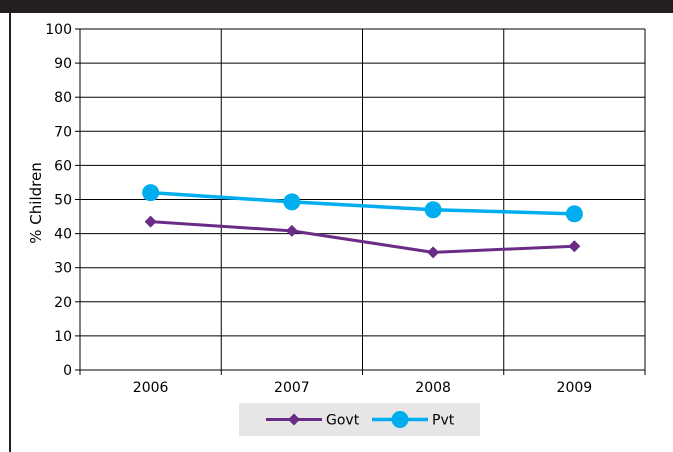 The height and width of the screenshot is (452, 673). I want to click on y-tick-labels: 0 10 20 30 40 50 60 70 80 90 100, so click(58, 200).